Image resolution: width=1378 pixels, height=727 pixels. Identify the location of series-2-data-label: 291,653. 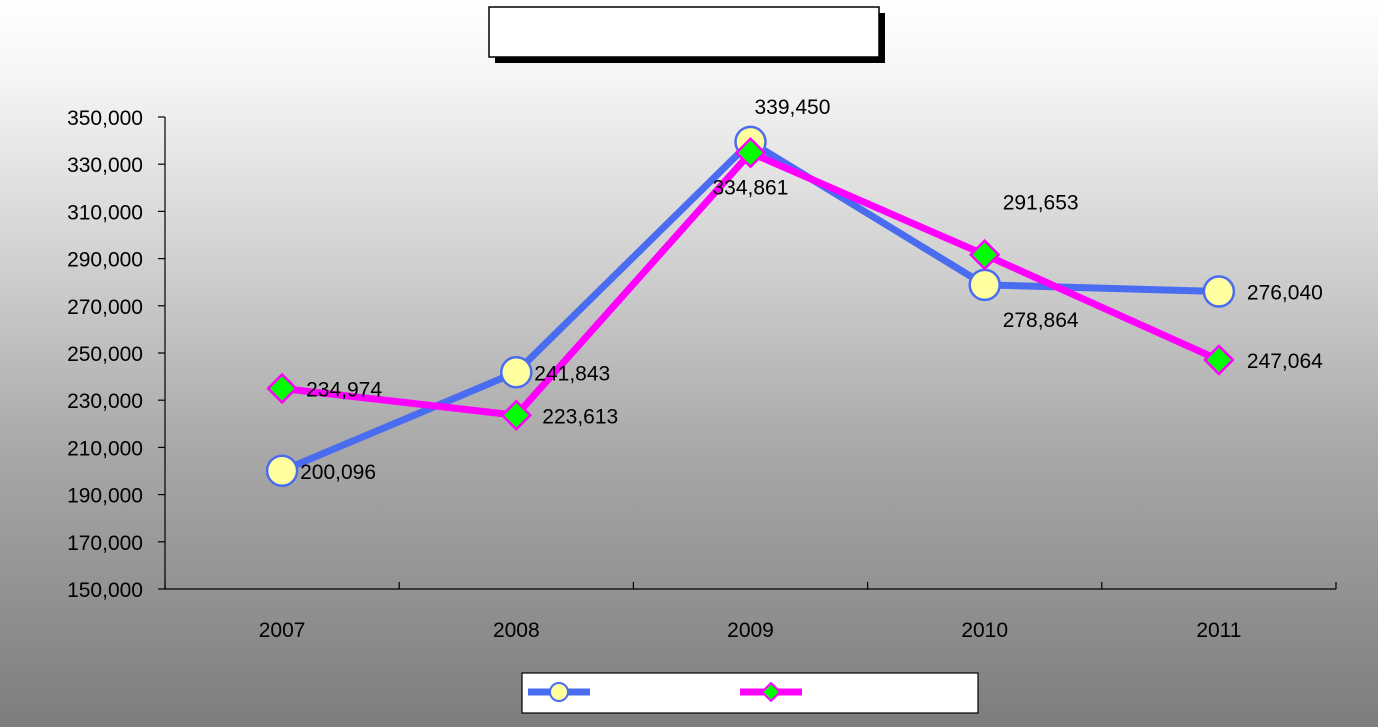
(1041, 203).